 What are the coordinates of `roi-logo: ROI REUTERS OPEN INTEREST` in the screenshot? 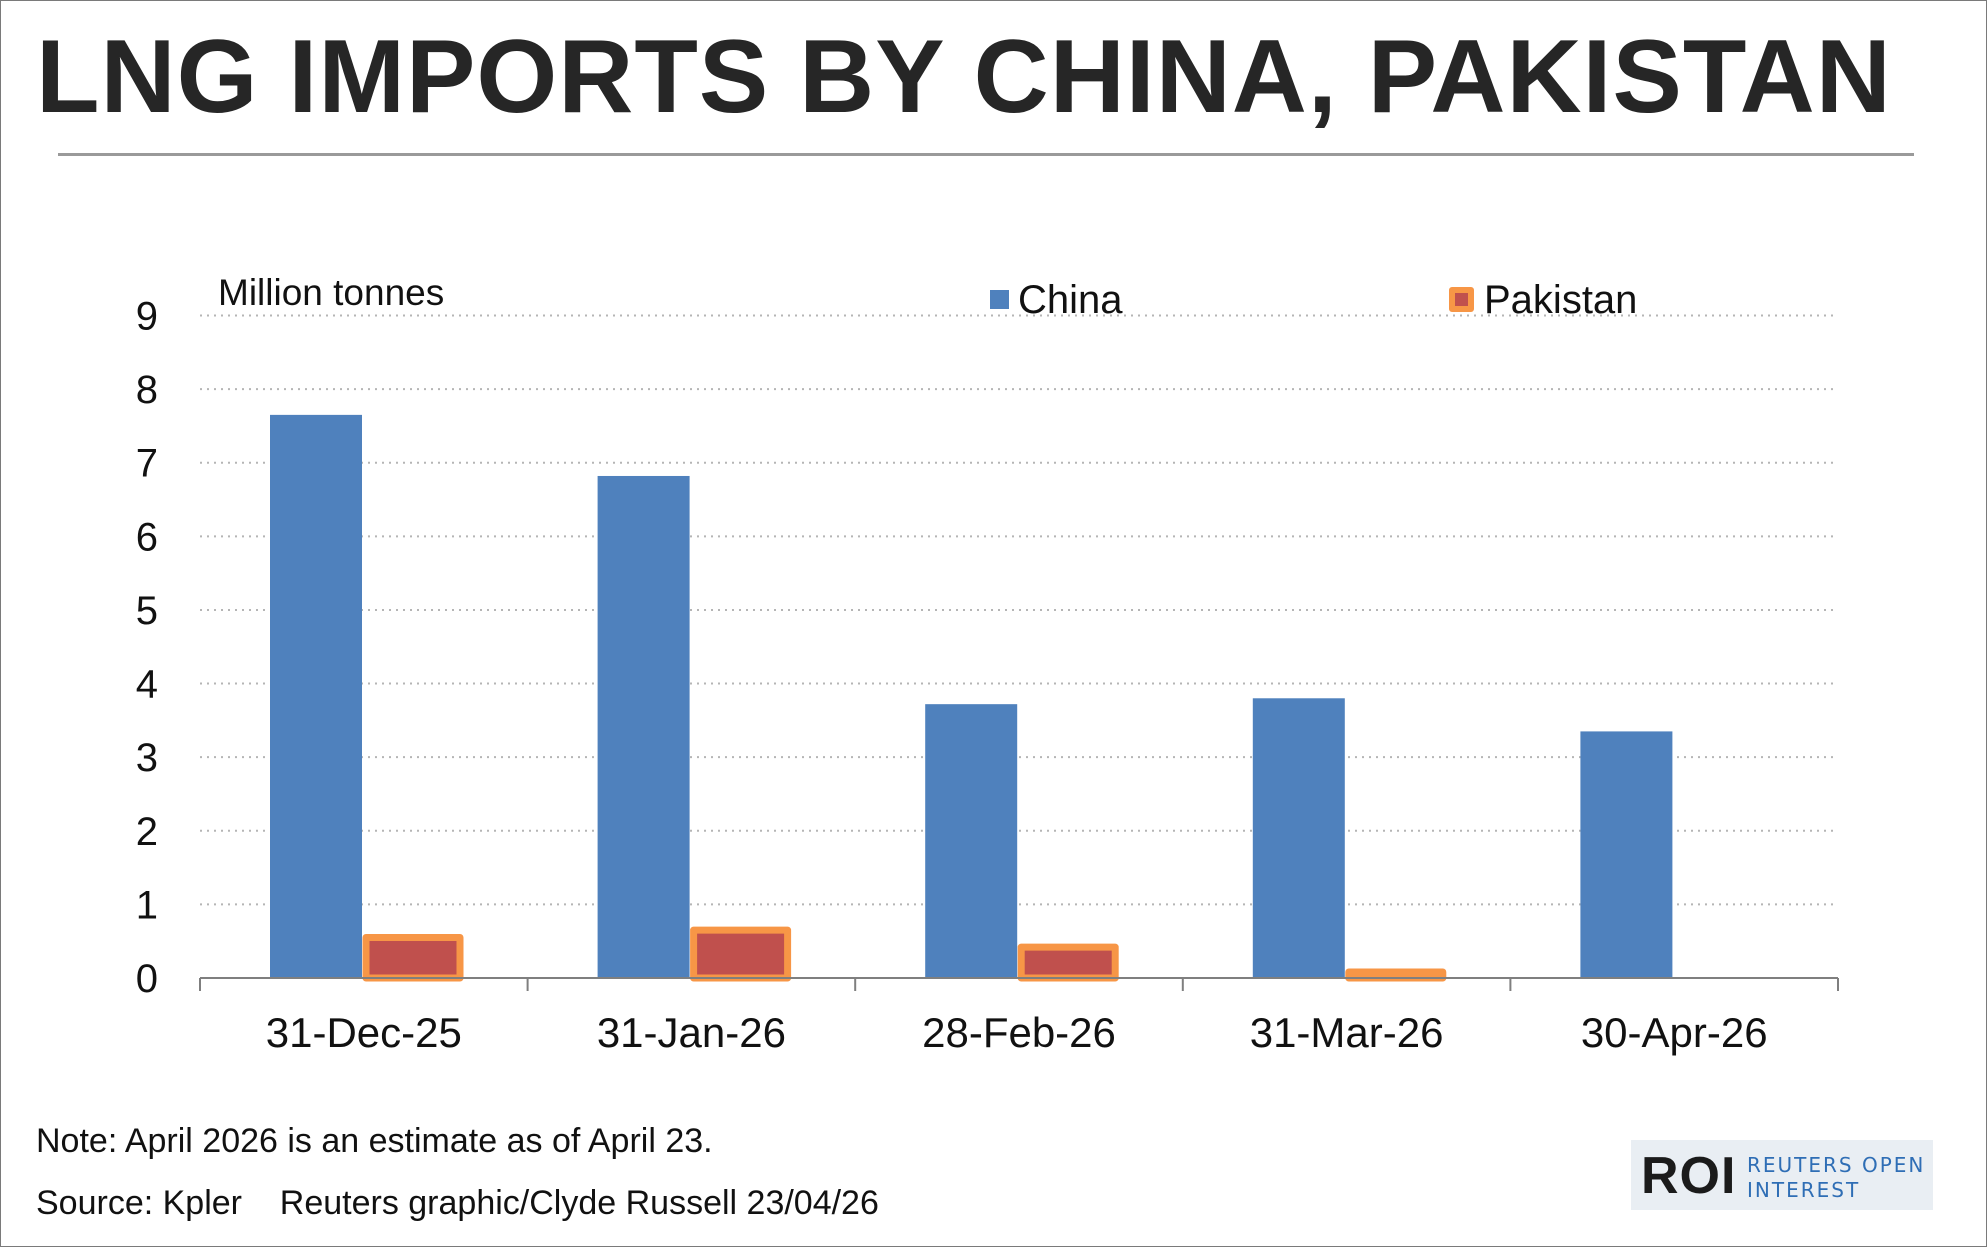 It's located at (1782, 1175).